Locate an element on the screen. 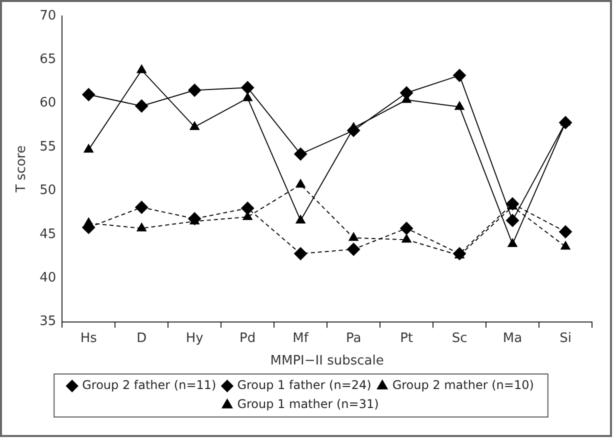 The width and height of the screenshot is (616, 441). y-tick-label: 35 is located at coordinates (48, 322).